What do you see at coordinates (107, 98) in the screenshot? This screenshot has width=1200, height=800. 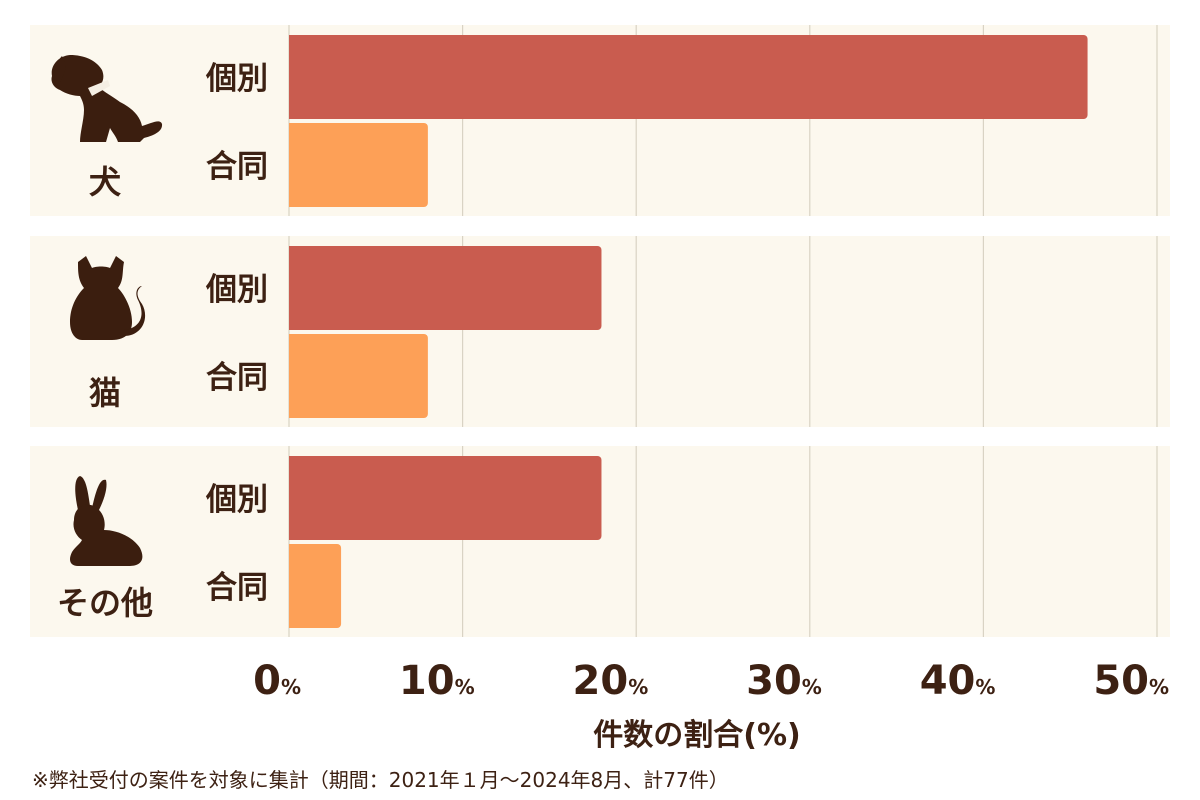 I see `dog-icon` at bounding box center [107, 98].